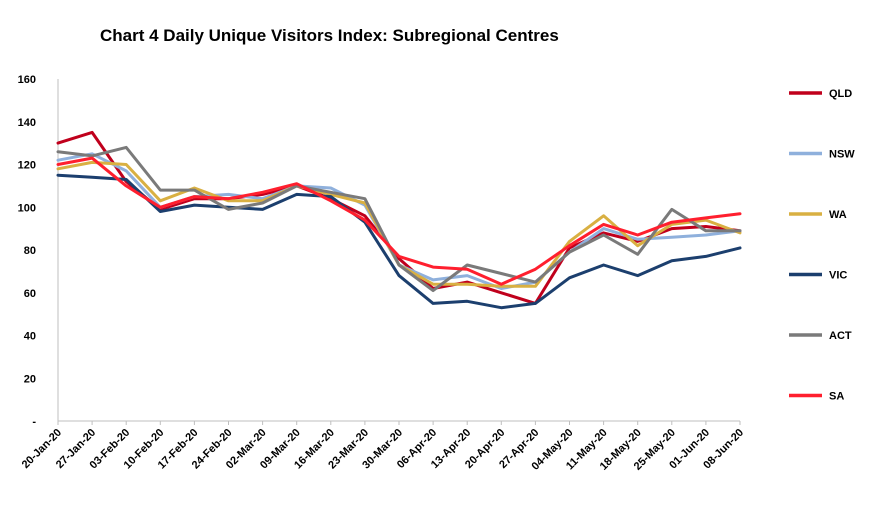 This screenshot has height=514, width=875. Describe the element at coordinates (27, 208) in the screenshot. I see `y-tick-label: 100` at that location.